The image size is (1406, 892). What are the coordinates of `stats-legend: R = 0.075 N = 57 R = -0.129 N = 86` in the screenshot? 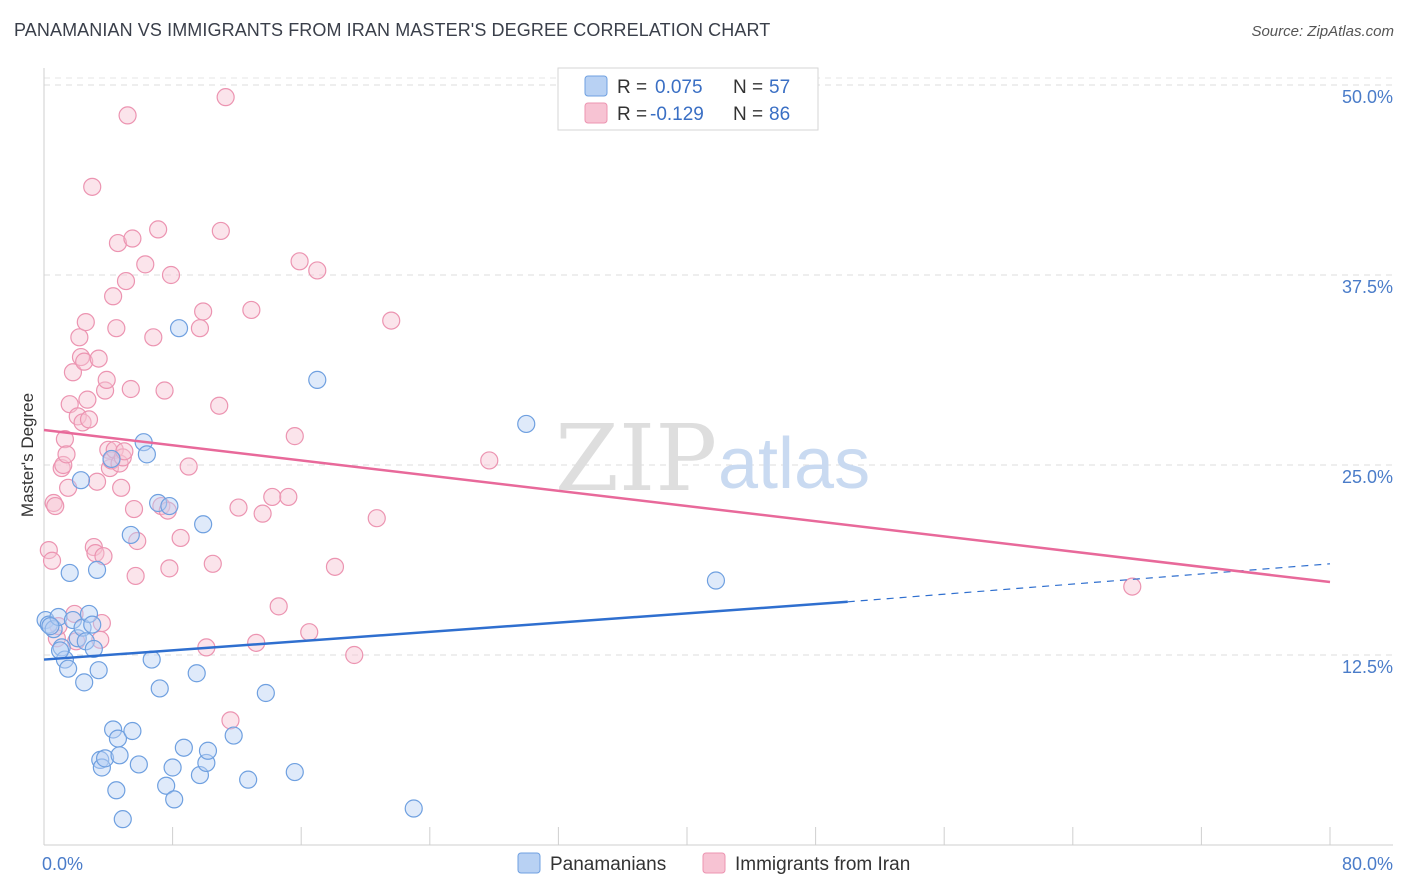 It's located at (688, 99).